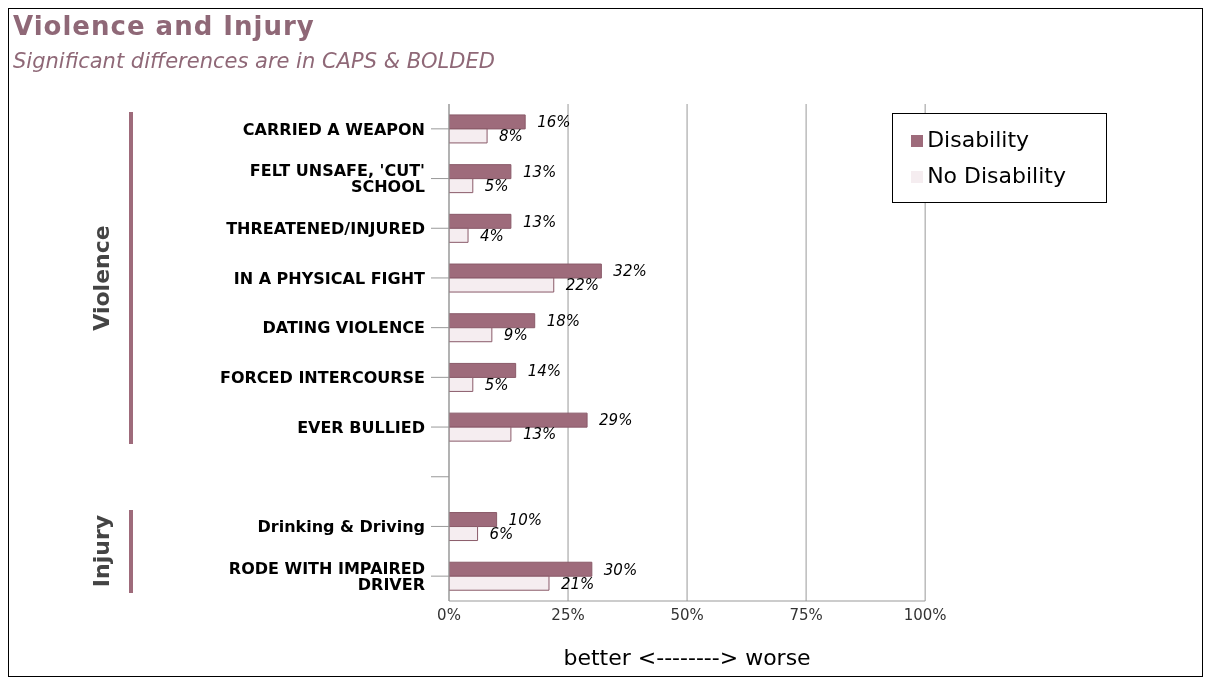  Describe the element at coordinates (620, 569) in the screenshot. I see `data-label: 30%` at that location.